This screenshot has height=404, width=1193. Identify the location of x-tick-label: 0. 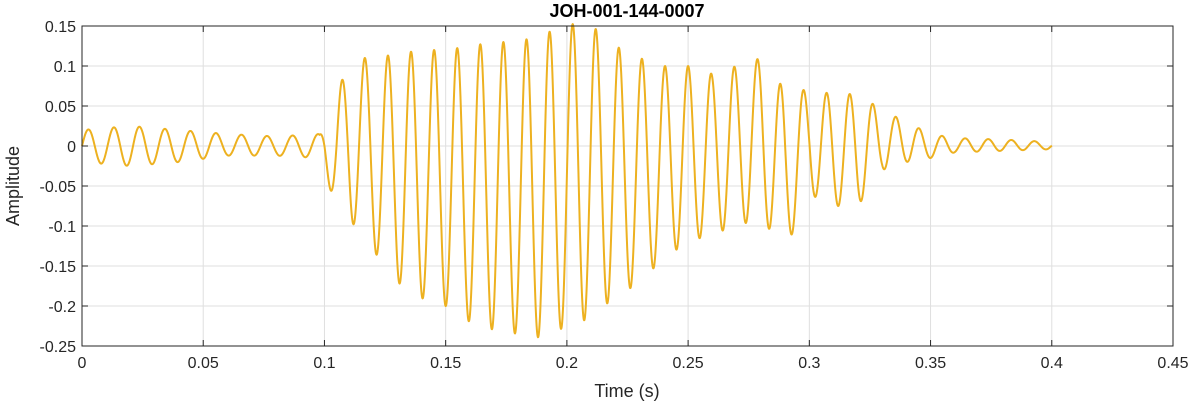
(82, 363).